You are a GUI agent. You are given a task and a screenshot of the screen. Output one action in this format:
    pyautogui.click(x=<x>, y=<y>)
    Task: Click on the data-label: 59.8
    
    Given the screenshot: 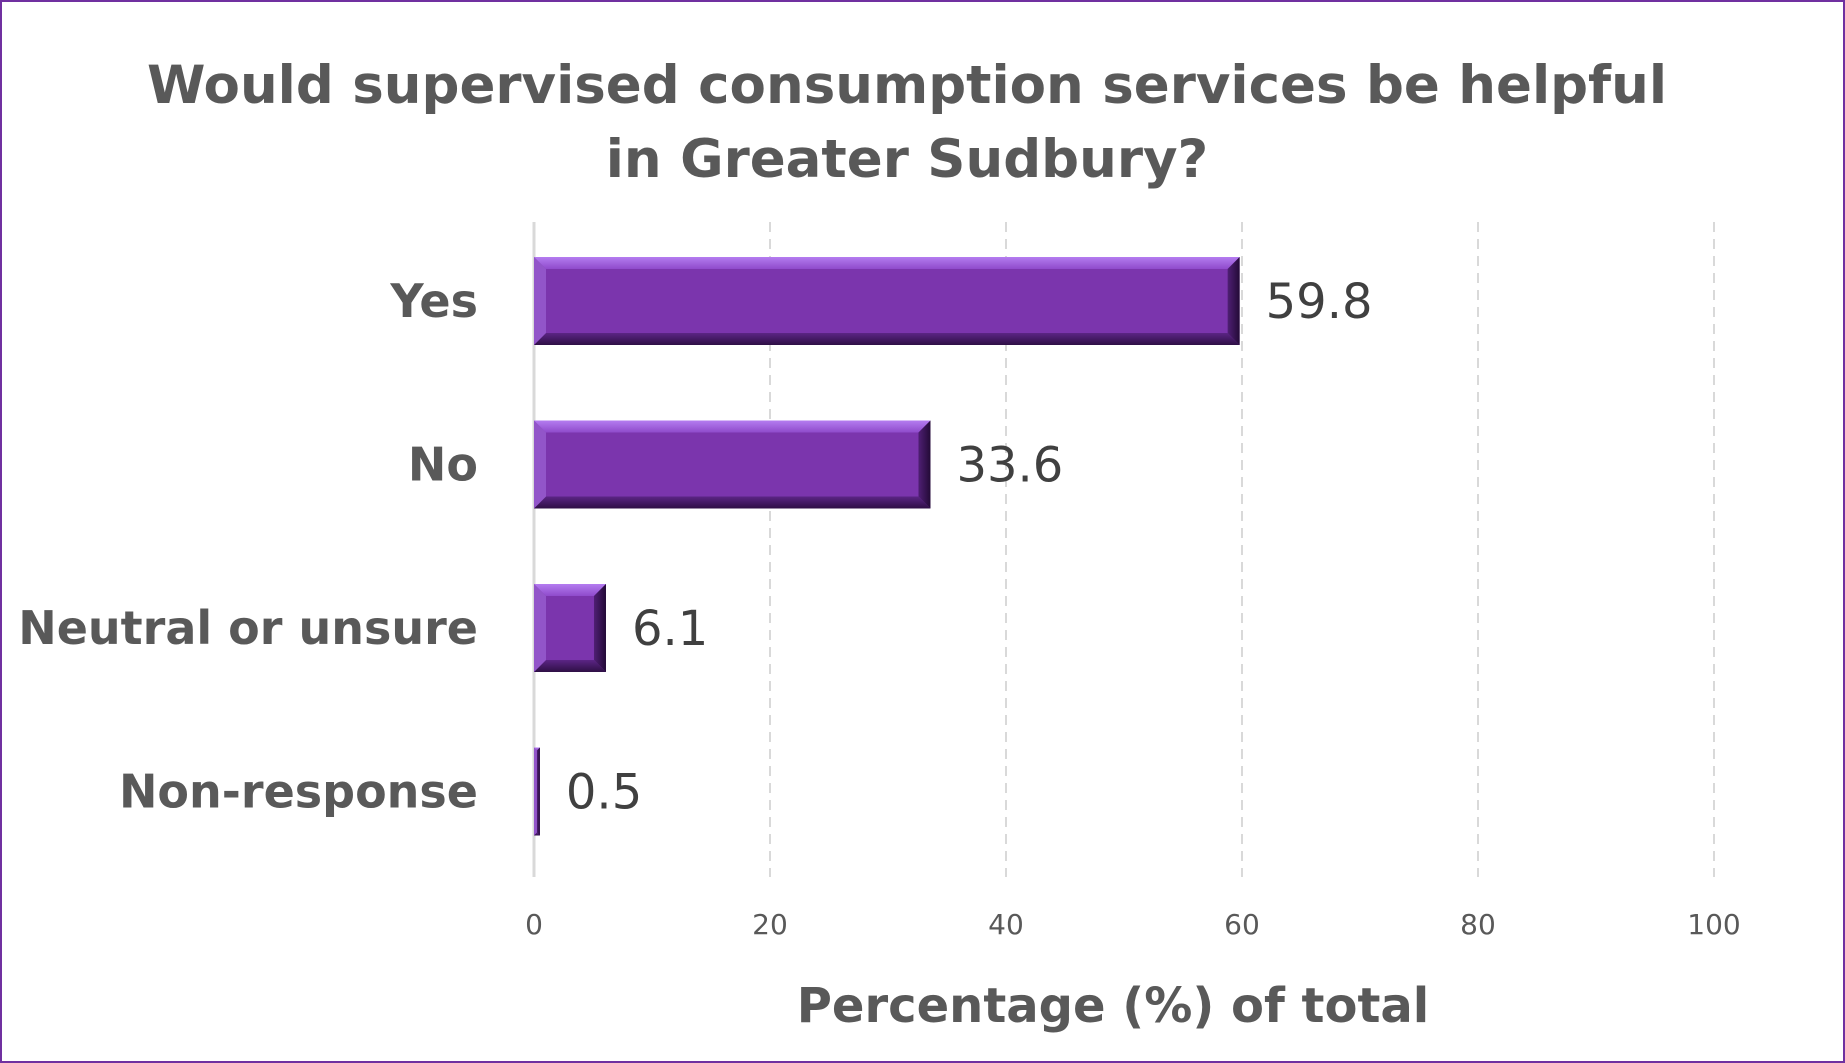 What is the action you would take?
    pyautogui.click(x=1319, y=302)
    